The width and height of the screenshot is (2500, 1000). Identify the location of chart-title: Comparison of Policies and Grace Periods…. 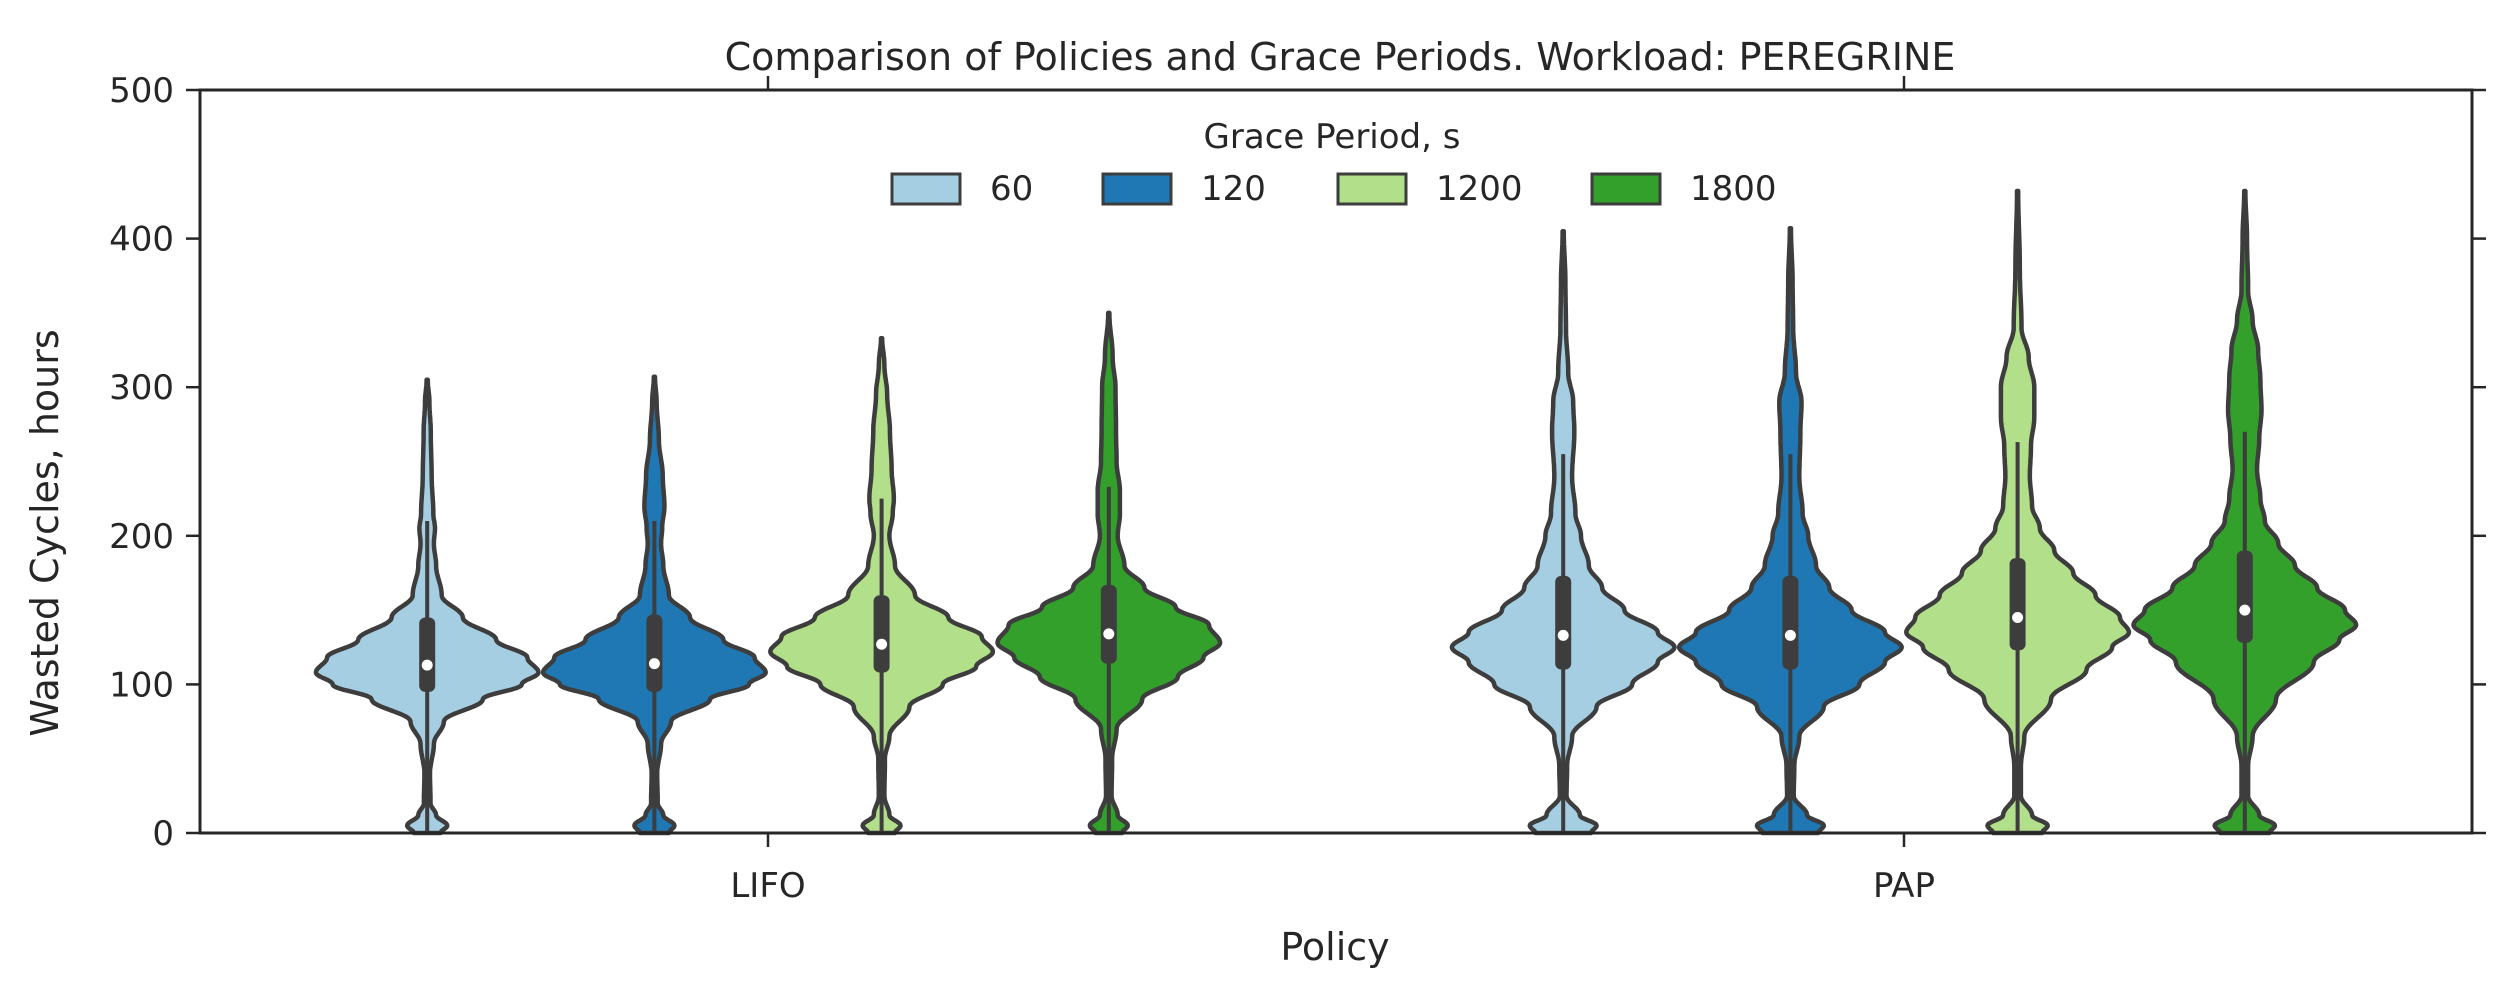
(1340, 57).